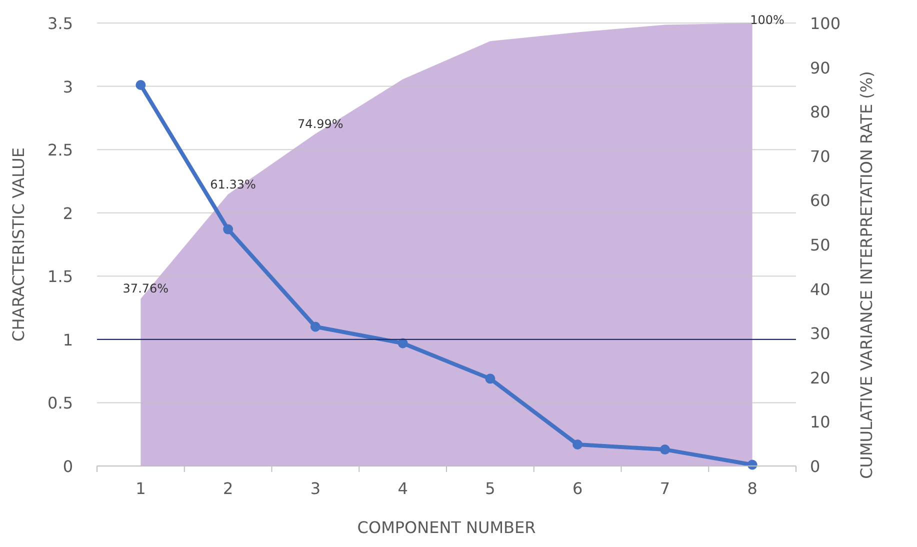 The height and width of the screenshot is (547, 917). Describe the element at coordinates (60, 276) in the screenshot. I see `y-tick-label: 1.5` at that location.